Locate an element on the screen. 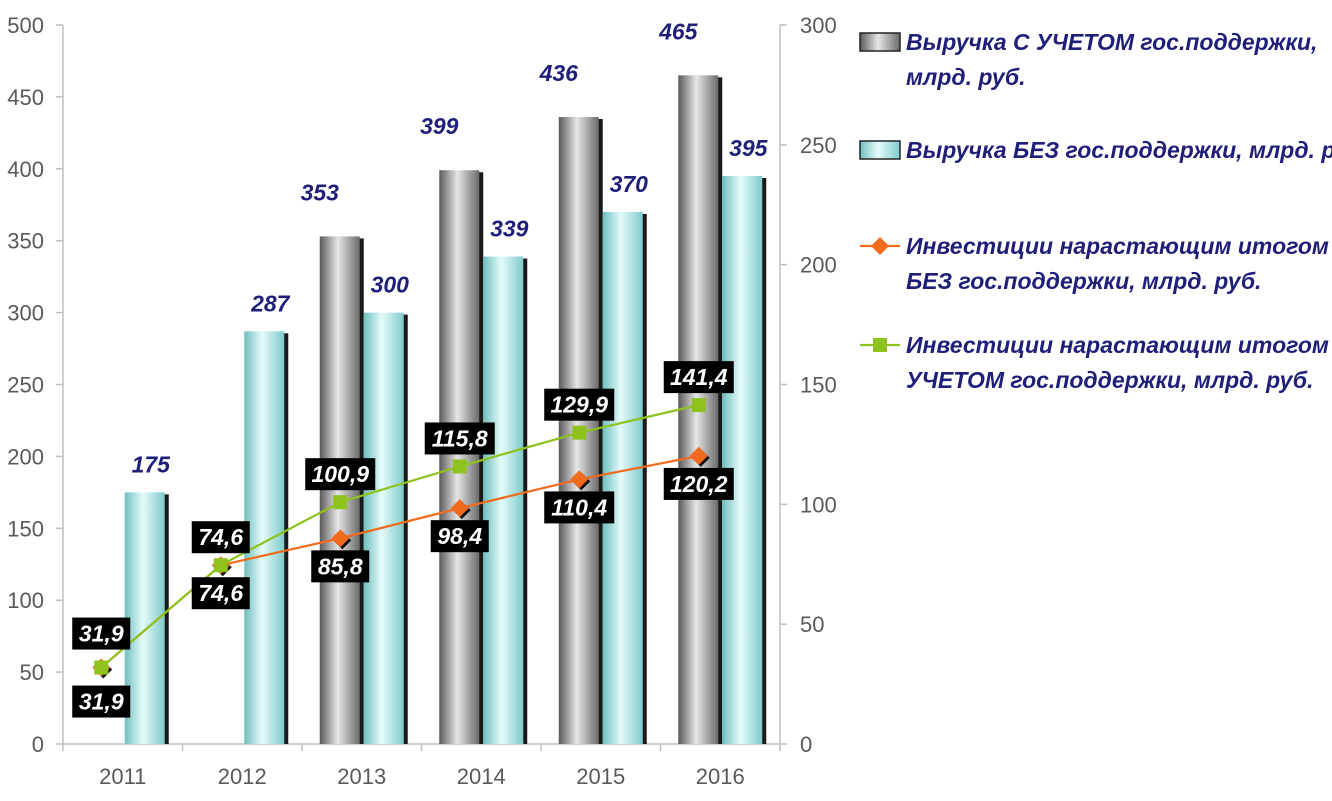 The height and width of the screenshot is (801, 1332). bar-value-label: 339 is located at coordinates (509, 229).